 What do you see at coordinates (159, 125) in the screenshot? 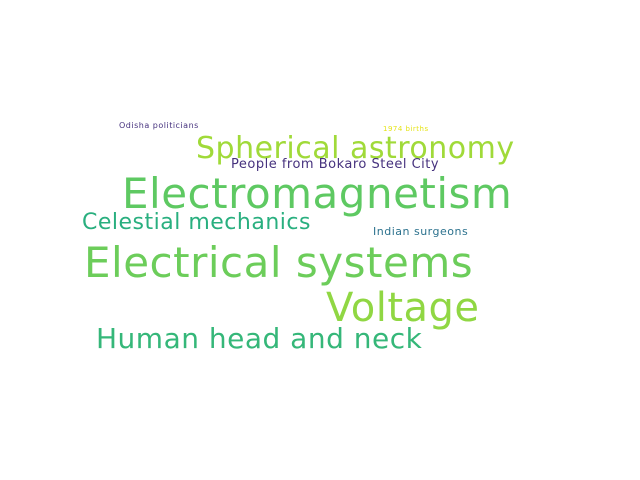
I see `word-odisha-politicians: Odisha politicians` at bounding box center [159, 125].